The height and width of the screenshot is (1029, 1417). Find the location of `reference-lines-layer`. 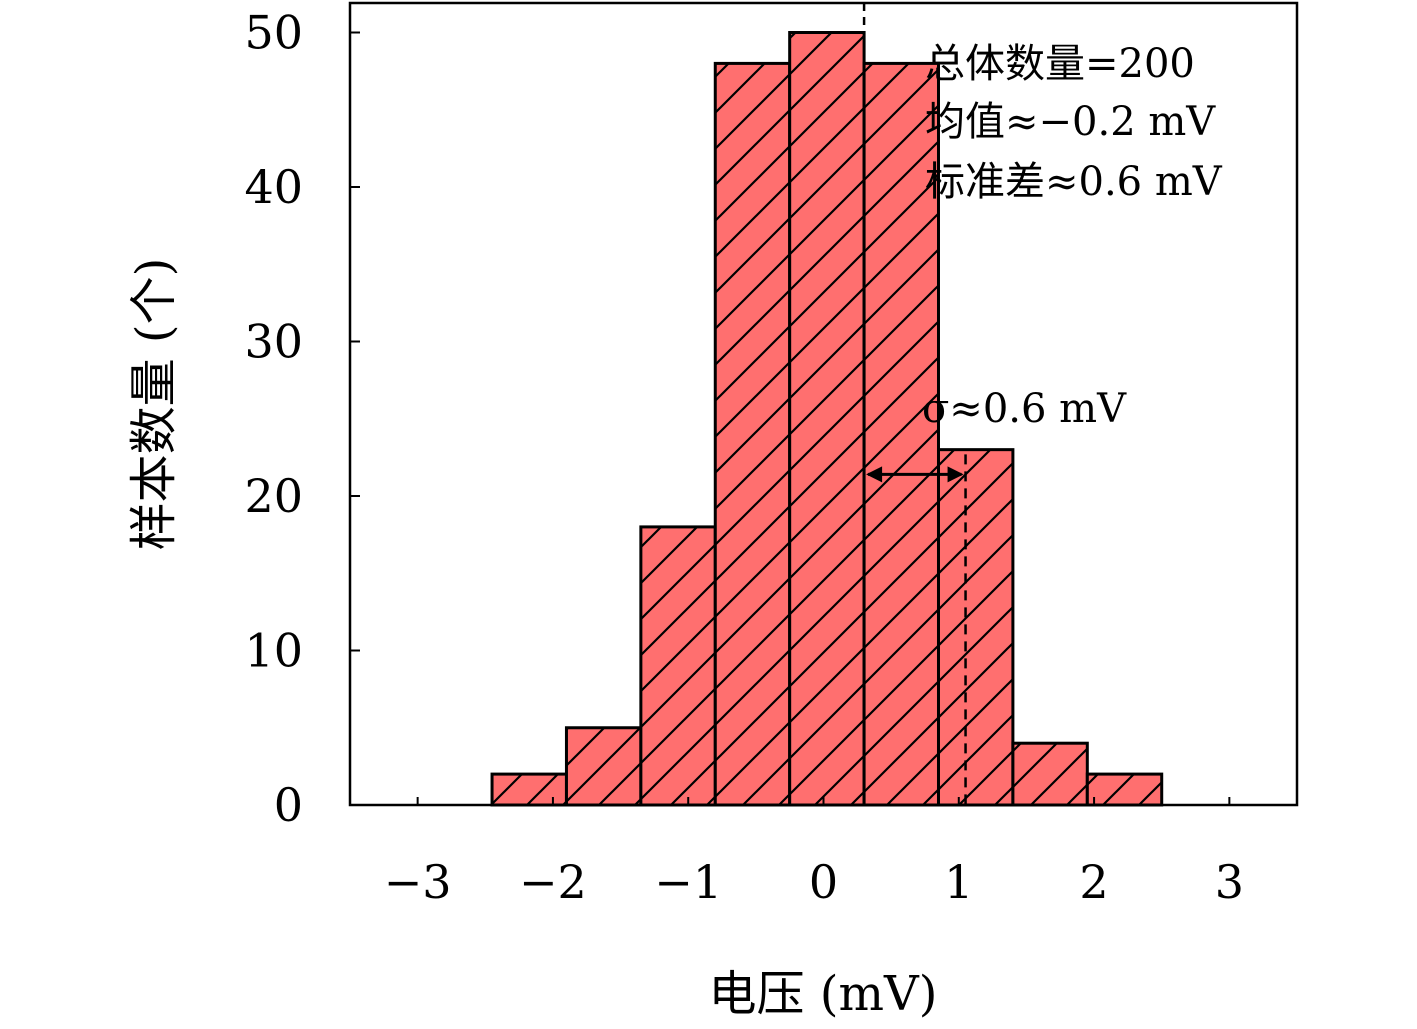

reference-lines-layer is located at coordinates (914, 404).